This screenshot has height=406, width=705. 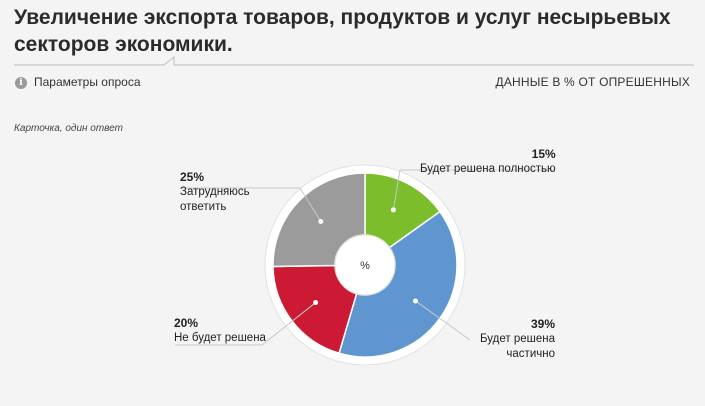 What do you see at coordinates (192, 177) in the screenshot?
I see `value-label: 25%` at bounding box center [192, 177].